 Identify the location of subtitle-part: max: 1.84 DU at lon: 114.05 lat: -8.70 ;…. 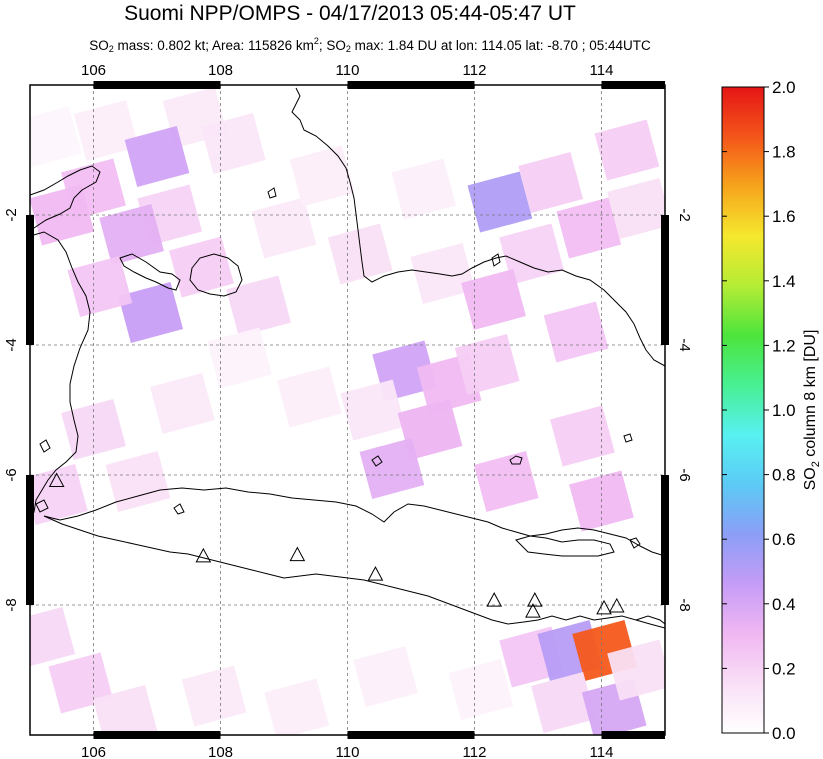
(500, 45).